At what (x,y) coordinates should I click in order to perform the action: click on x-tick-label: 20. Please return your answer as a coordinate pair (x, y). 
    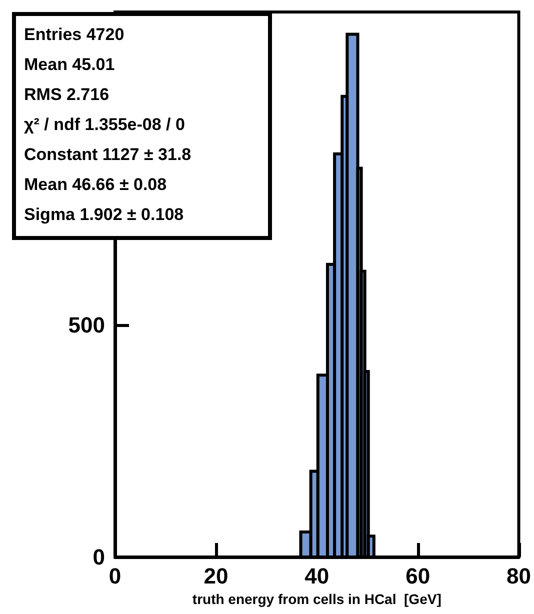
    Looking at the image, I should click on (216, 576).